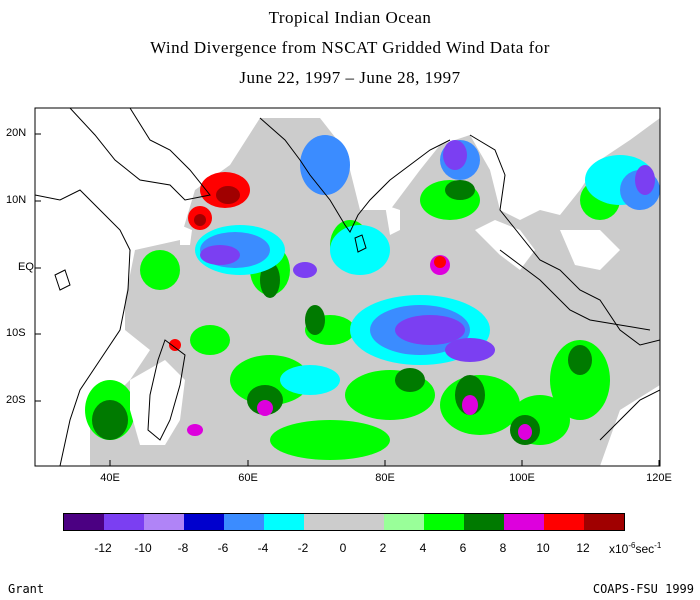 The image size is (700, 600). Describe the element at coordinates (635, 548) in the screenshot. I see `legend-units: x10-6sec-1` at that location.